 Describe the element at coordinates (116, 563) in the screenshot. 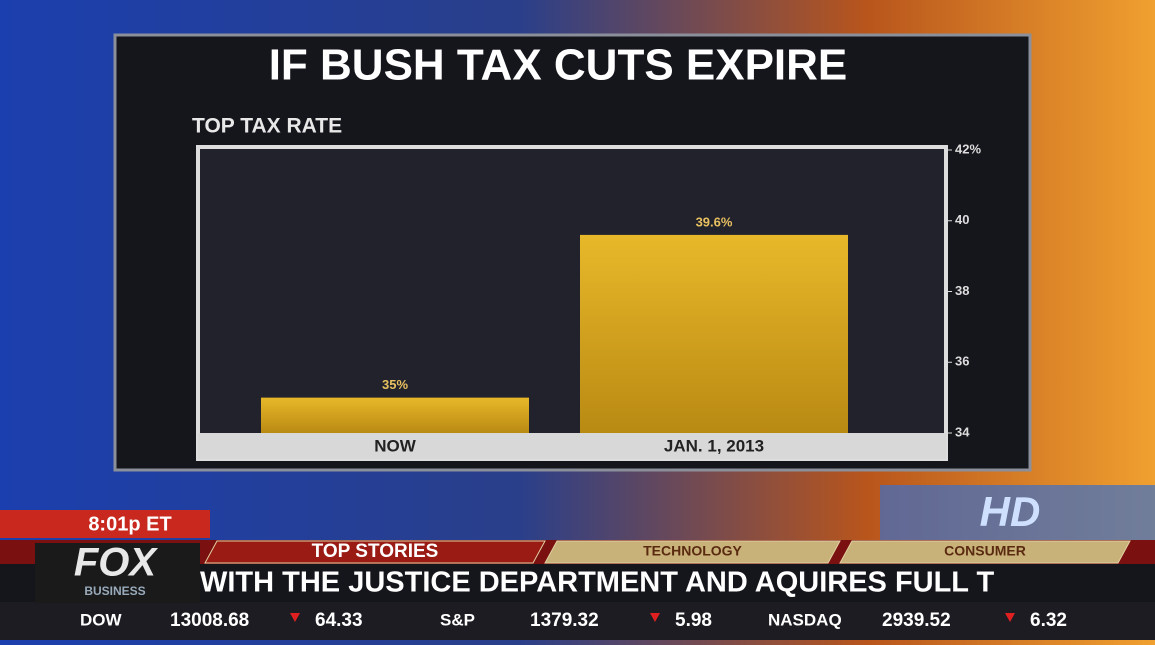

I see `logo-name: FOX` at that location.